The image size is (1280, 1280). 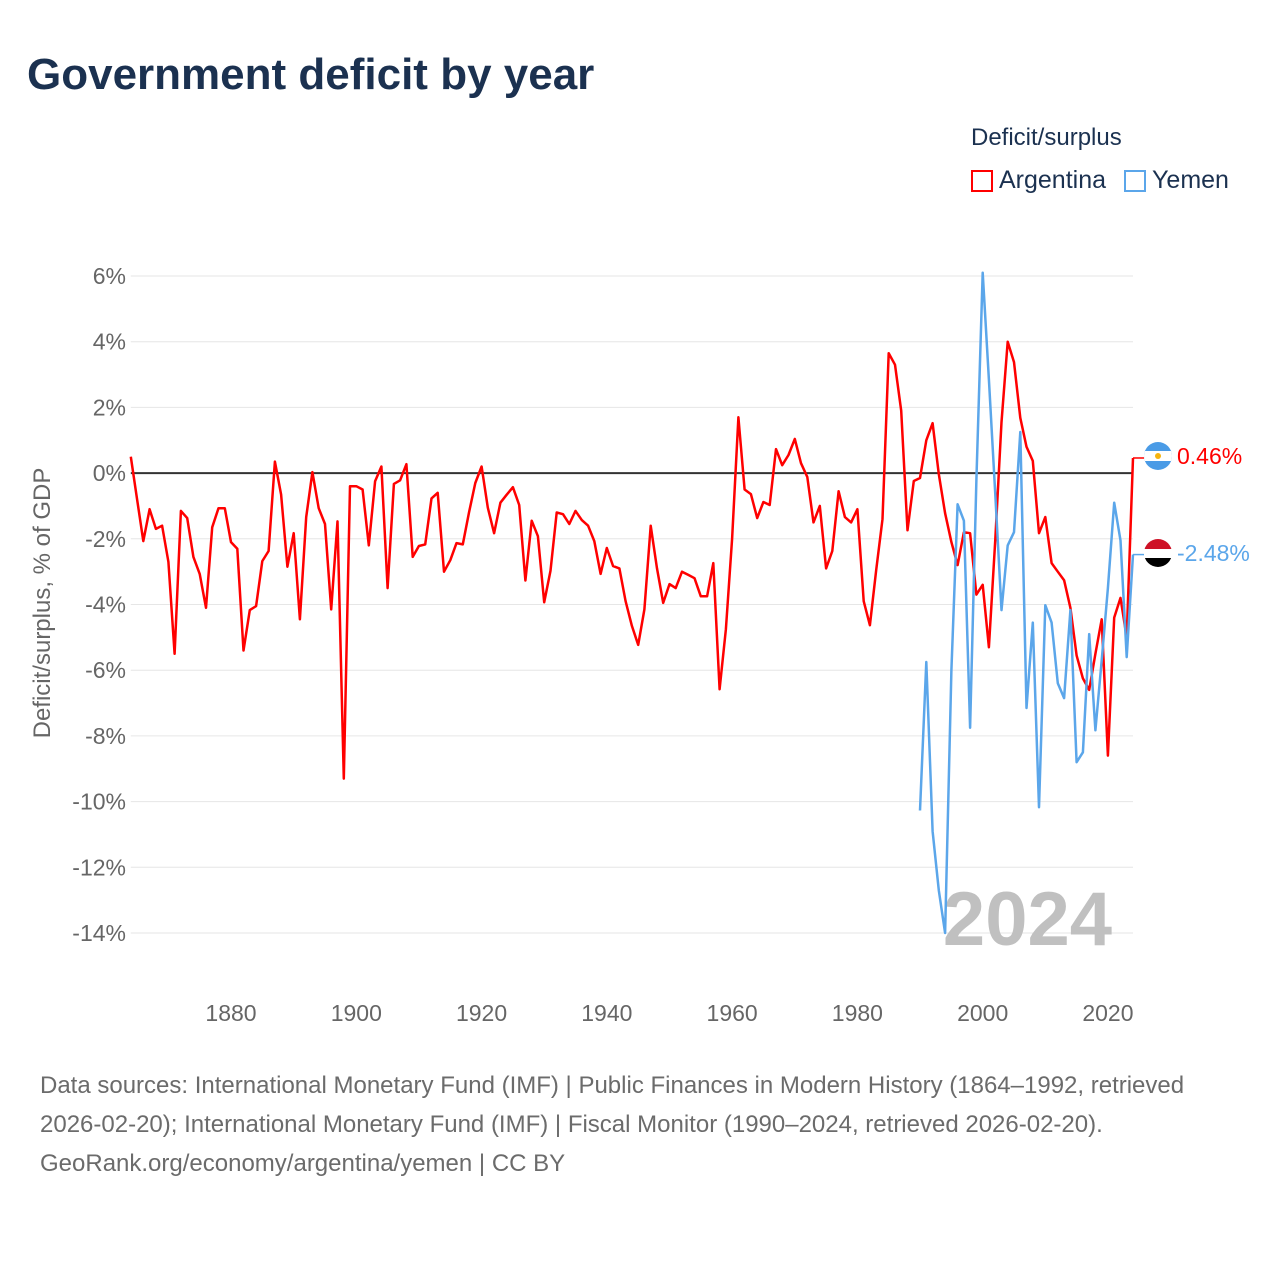 What do you see at coordinates (1053, 180) in the screenshot?
I see `legend-label-argentina: Argentina` at bounding box center [1053, 180].